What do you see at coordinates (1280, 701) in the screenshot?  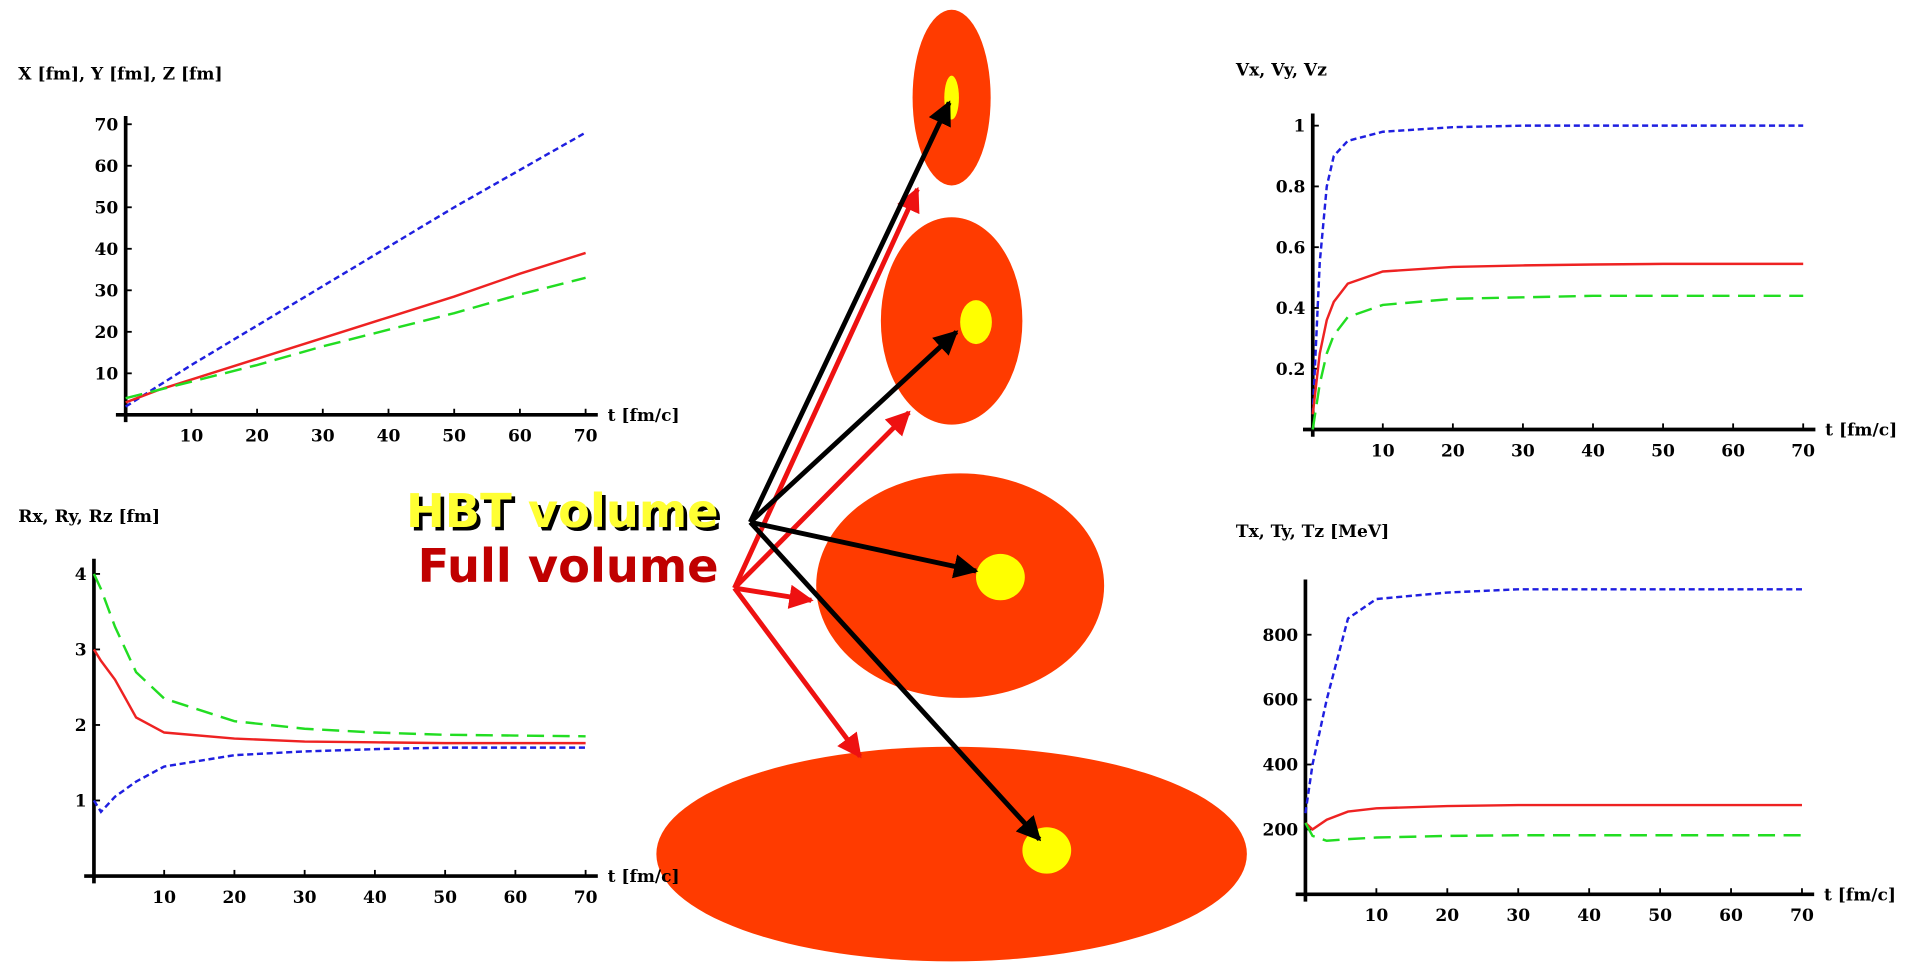 I see `y-tick-label: 600` at bounding box center [1280, 701].